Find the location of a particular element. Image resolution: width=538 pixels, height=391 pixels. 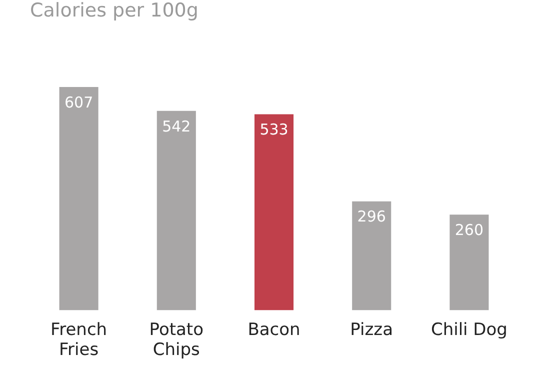

x-tick-label: Chili Dog is located at coordinates (469, 330).